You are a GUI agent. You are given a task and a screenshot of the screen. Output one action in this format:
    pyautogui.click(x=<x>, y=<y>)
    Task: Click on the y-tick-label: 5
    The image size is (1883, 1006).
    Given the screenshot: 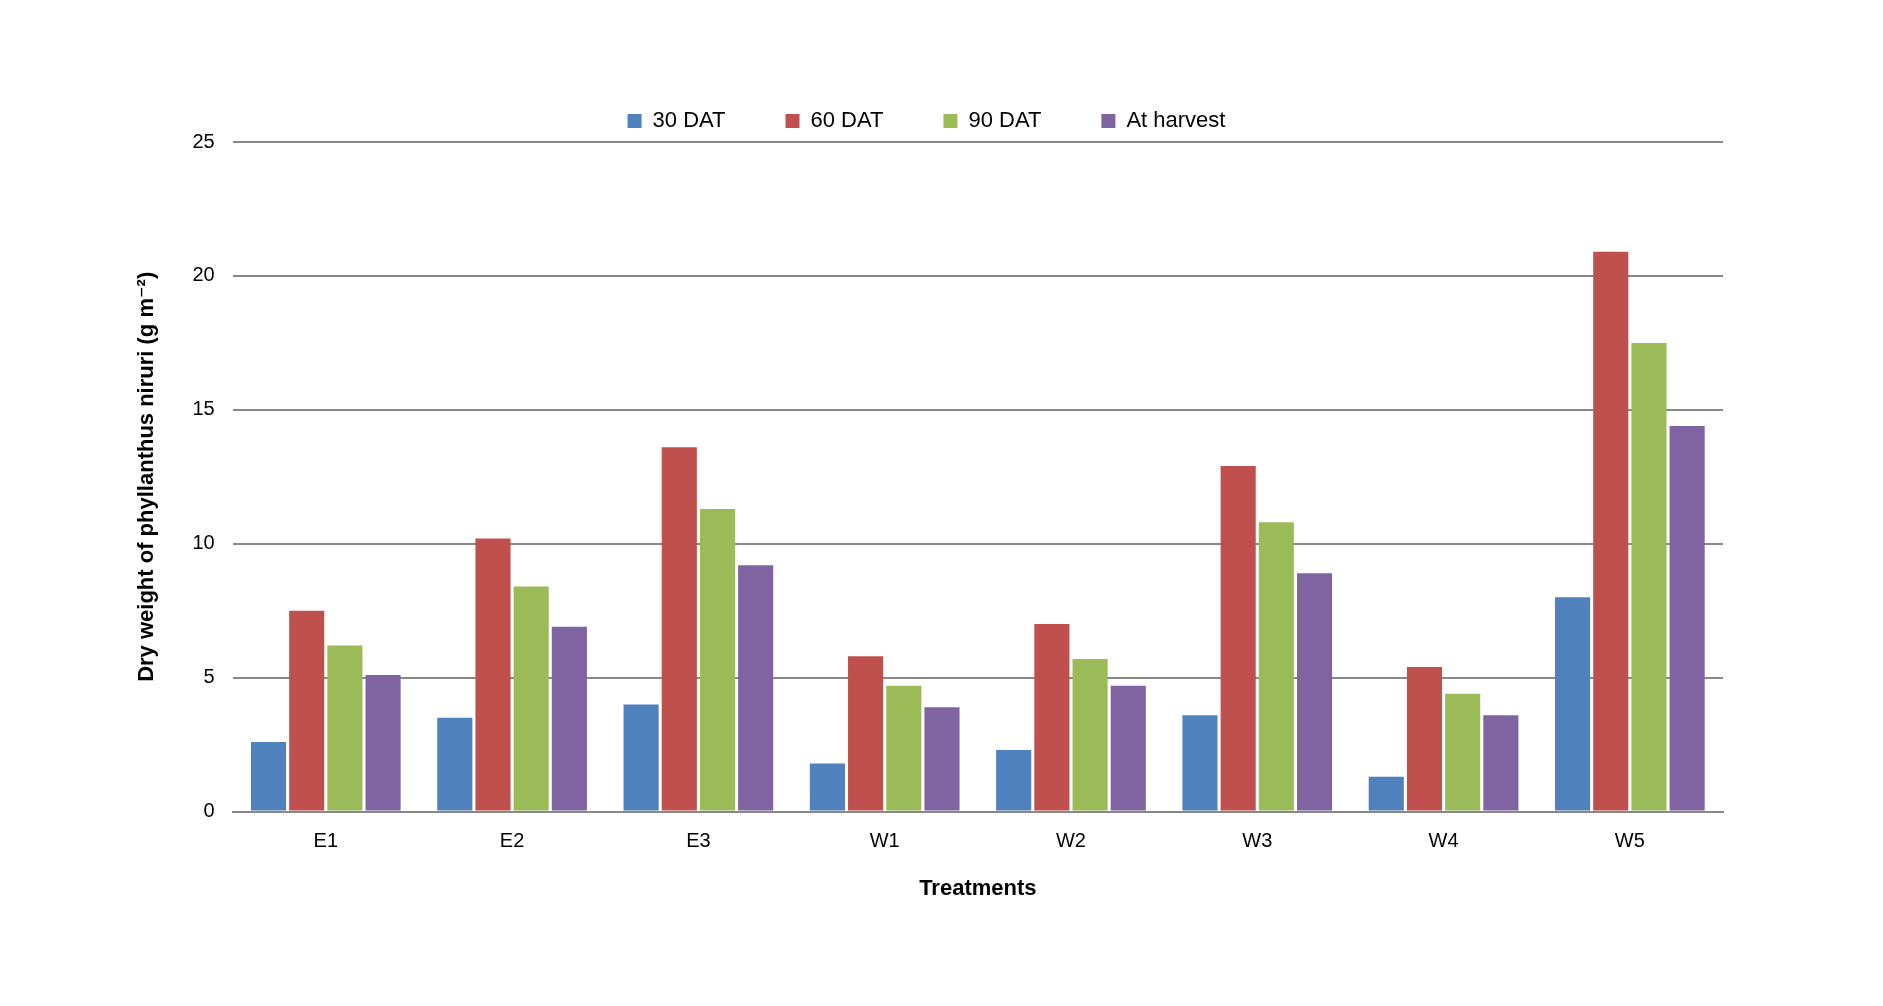 What is the action you would take?
    pyautogui.click(x=209, y=676)
    